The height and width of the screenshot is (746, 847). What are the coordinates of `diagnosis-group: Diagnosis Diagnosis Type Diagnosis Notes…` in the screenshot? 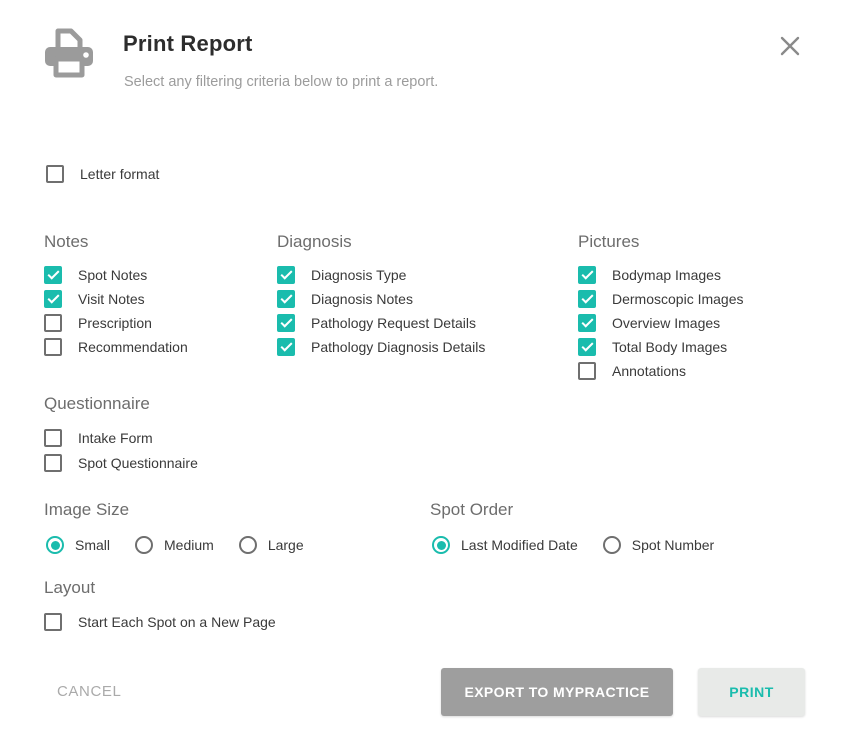 It's located at (381, 297).